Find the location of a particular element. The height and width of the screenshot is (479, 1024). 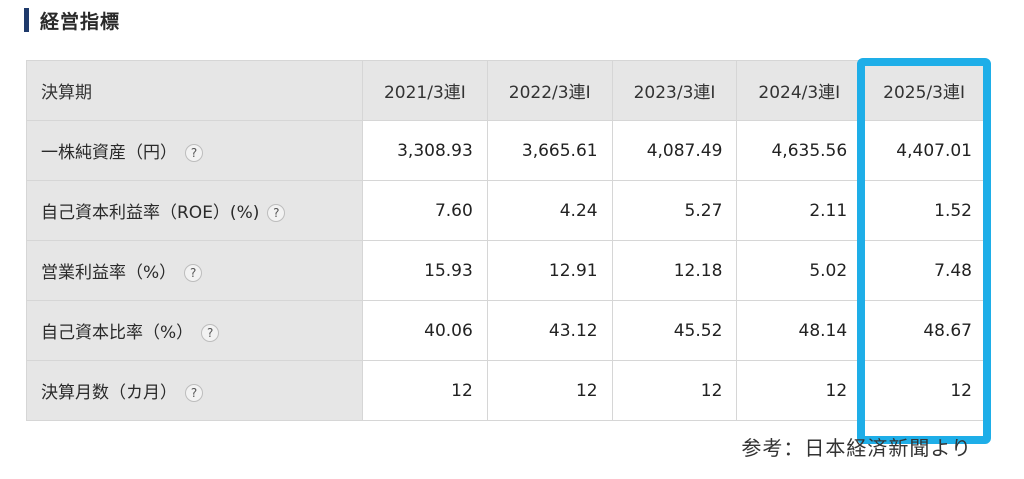

source-note: 参考：日本経済新聞より is located at coordinates (856, 448).